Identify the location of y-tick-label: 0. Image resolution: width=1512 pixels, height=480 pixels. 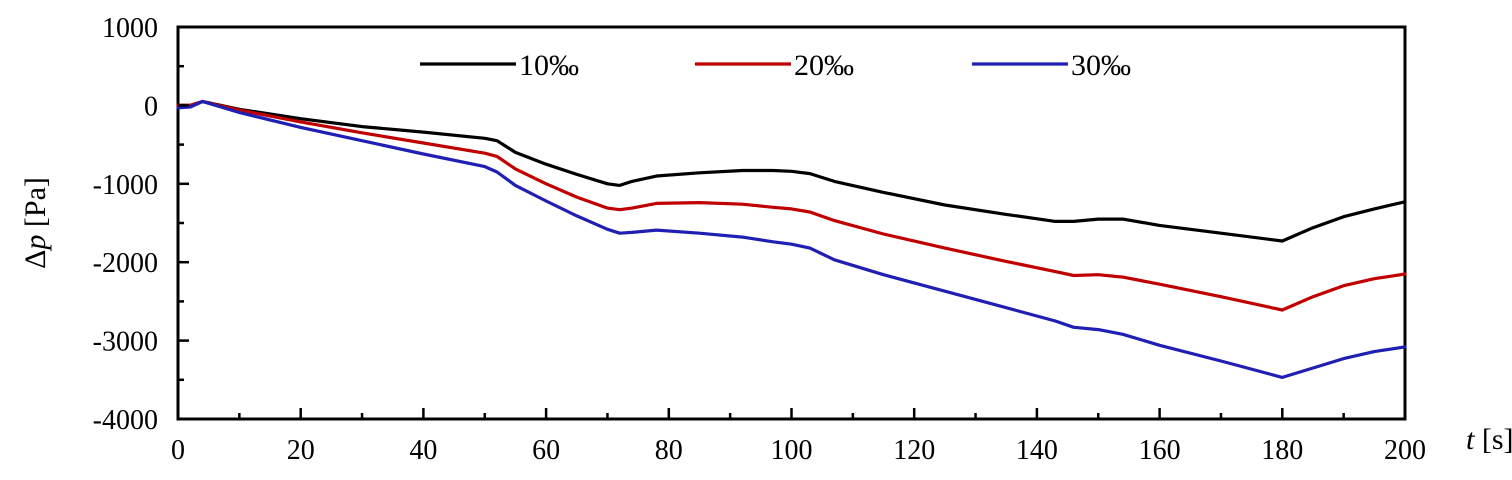
(151, 106).